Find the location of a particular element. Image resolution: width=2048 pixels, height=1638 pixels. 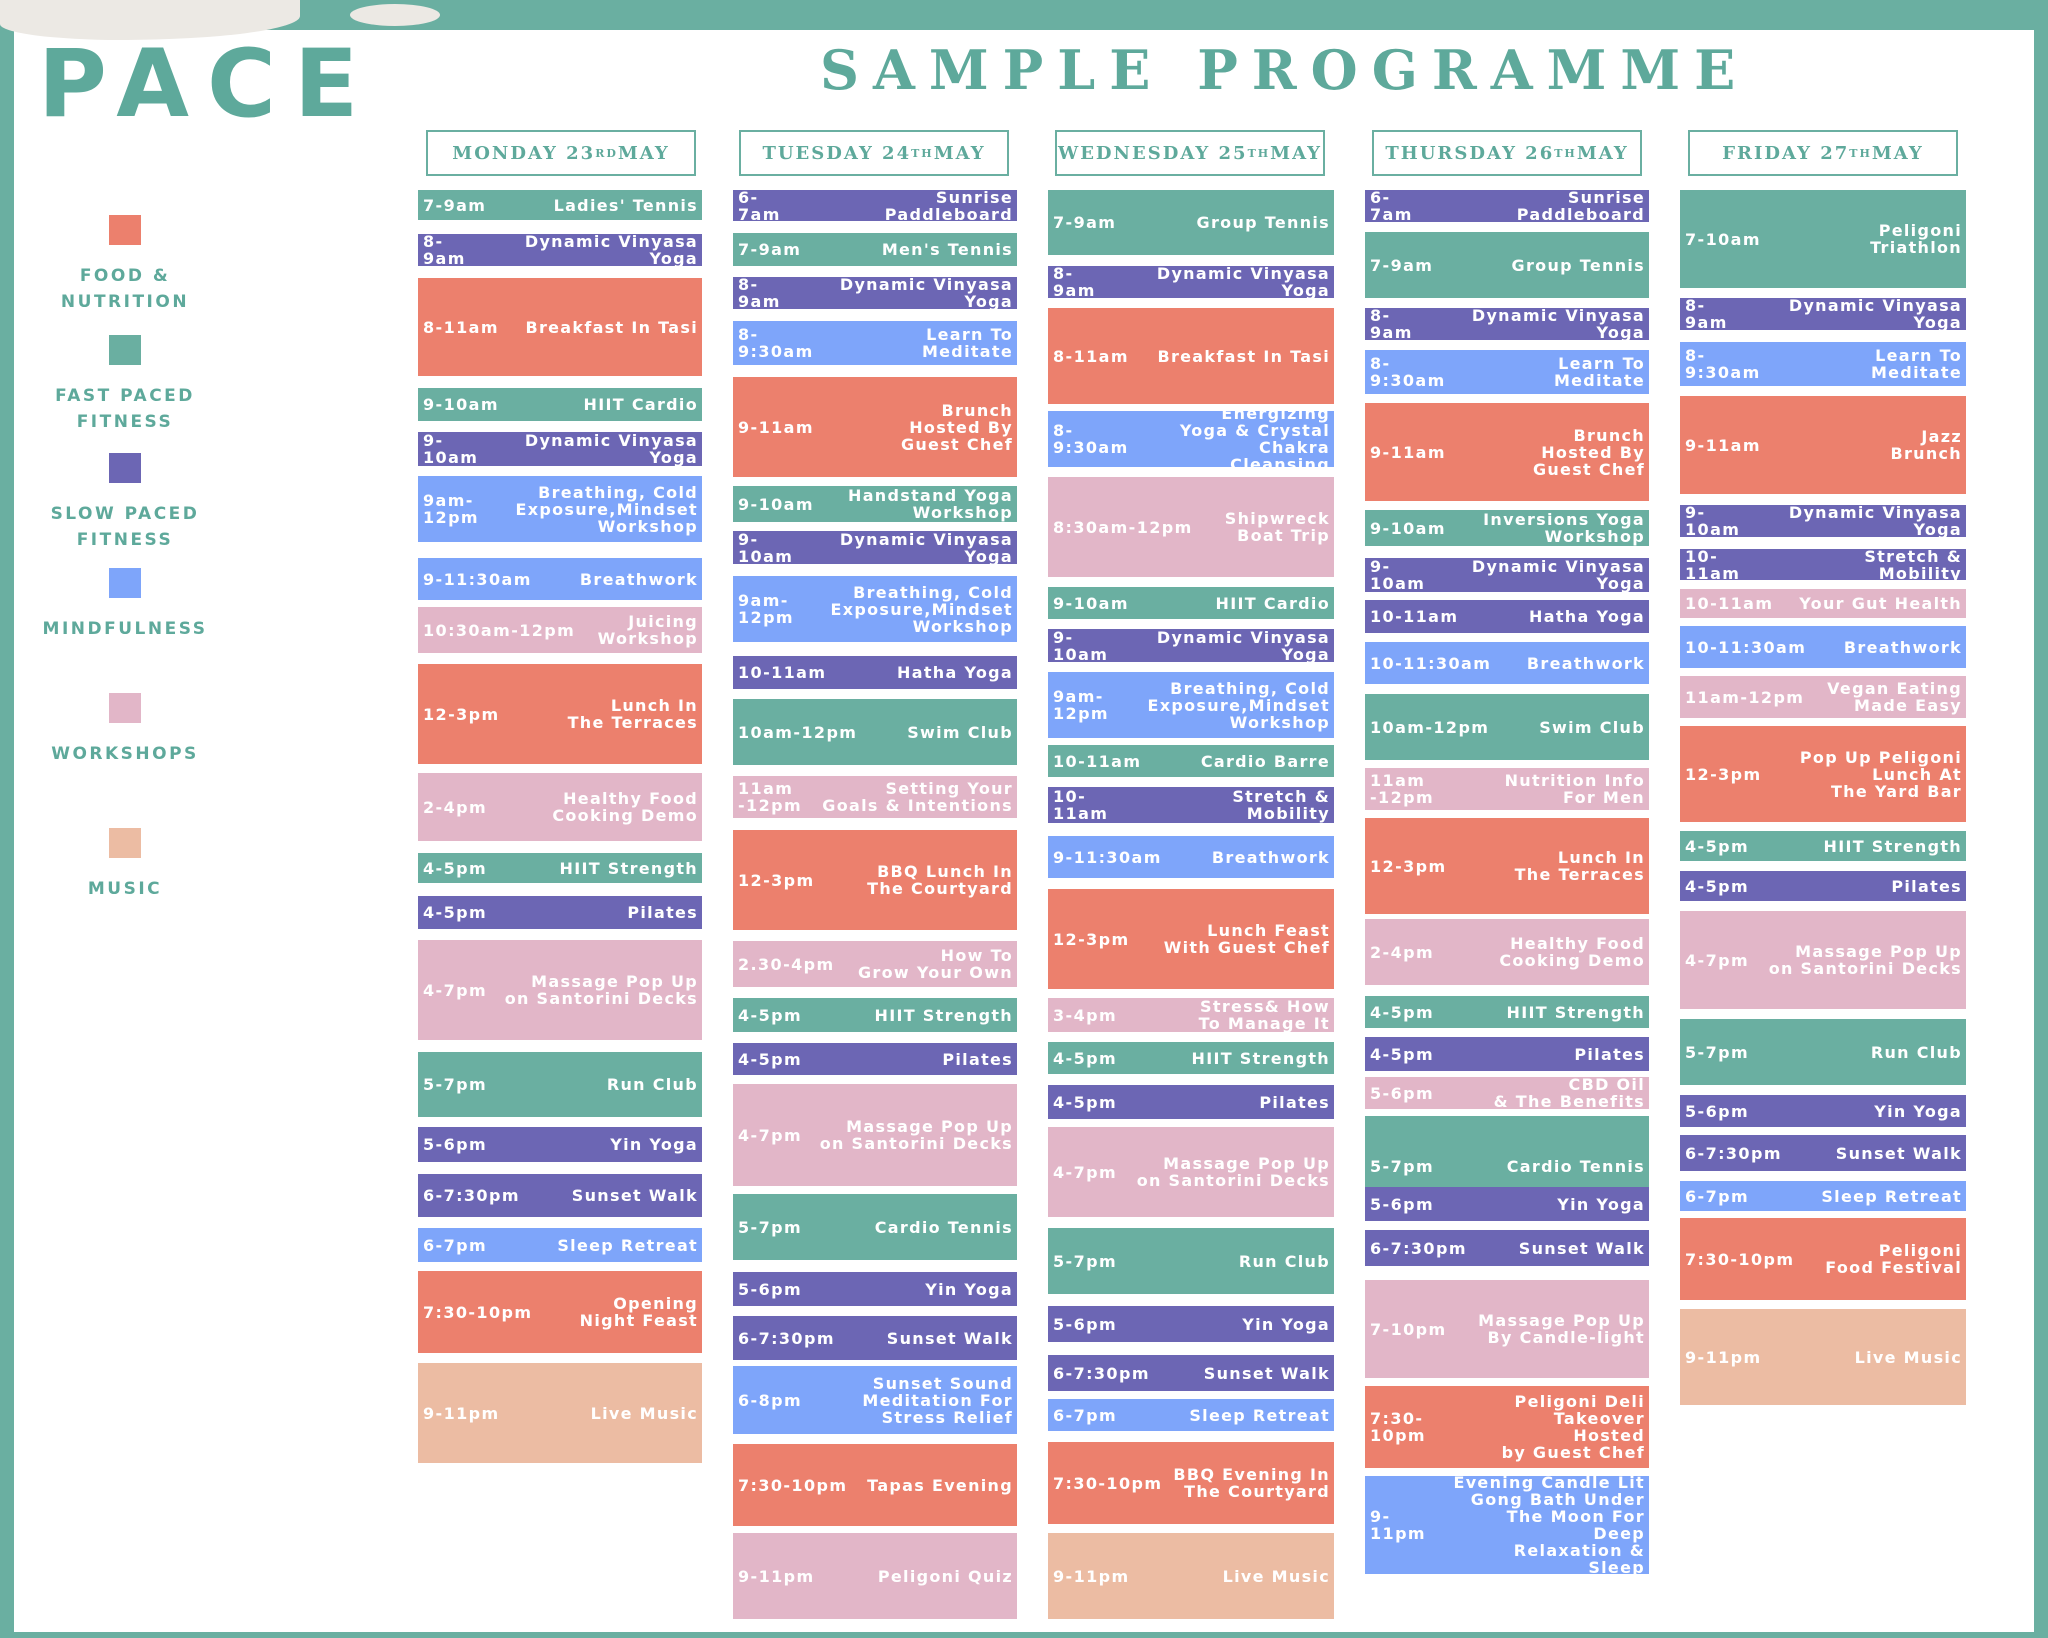

event-name: Healthy Food Cooking Demo is located at coordinates (625, 807).